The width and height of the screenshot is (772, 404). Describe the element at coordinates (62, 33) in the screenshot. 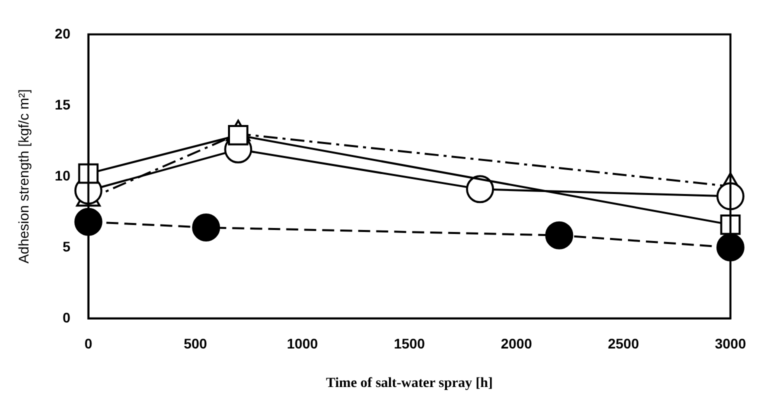

I see `y-tick-label: 20` at that location.